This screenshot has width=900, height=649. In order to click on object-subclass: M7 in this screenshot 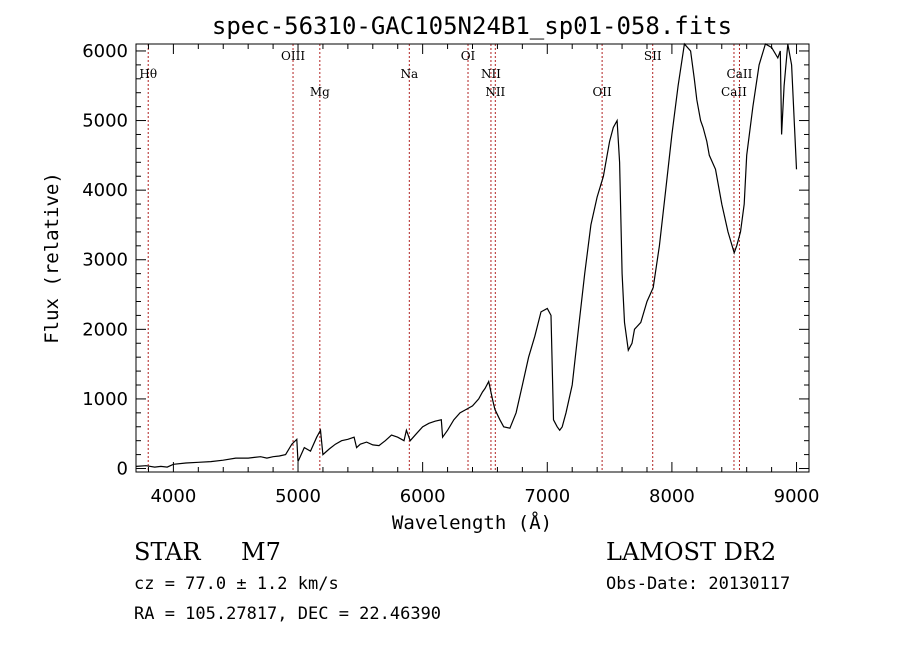, I will do `click(261, 552)`.